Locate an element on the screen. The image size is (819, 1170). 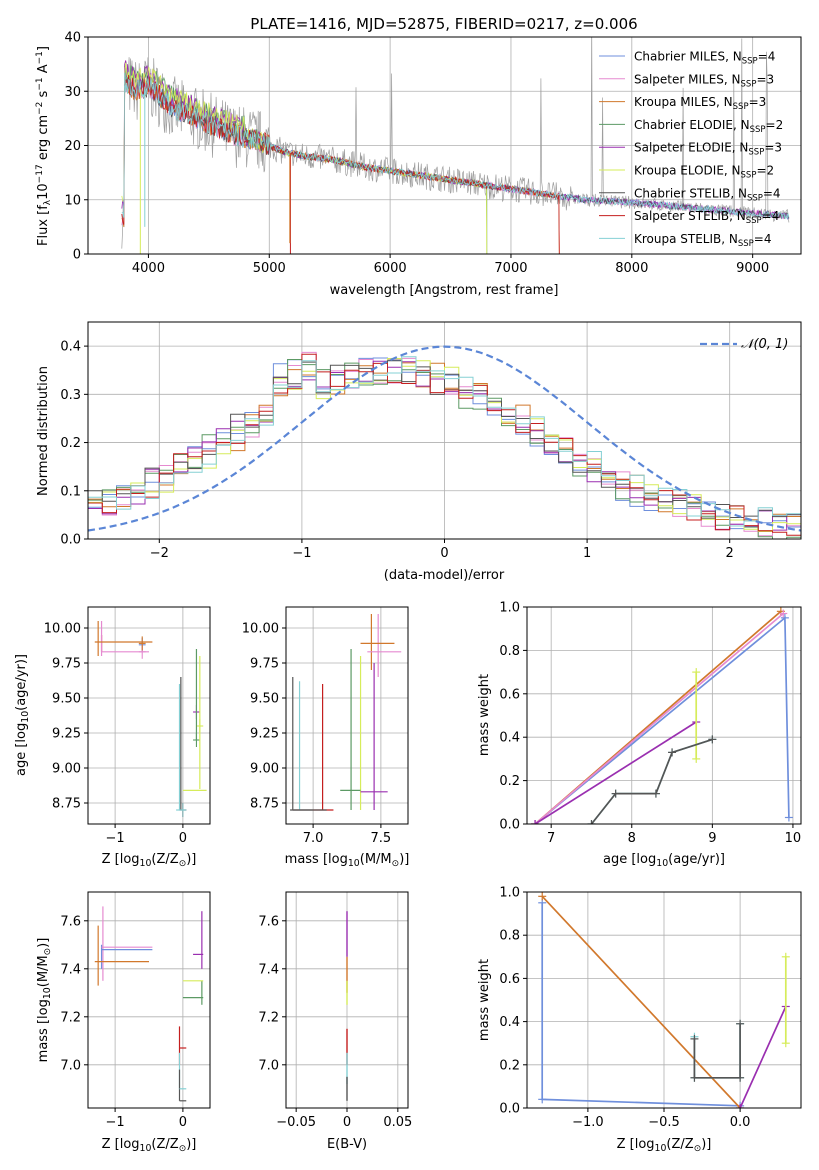
legend-entry: Salpeter ELODIE, NSSP=3 is located at coordinates (708, 149).